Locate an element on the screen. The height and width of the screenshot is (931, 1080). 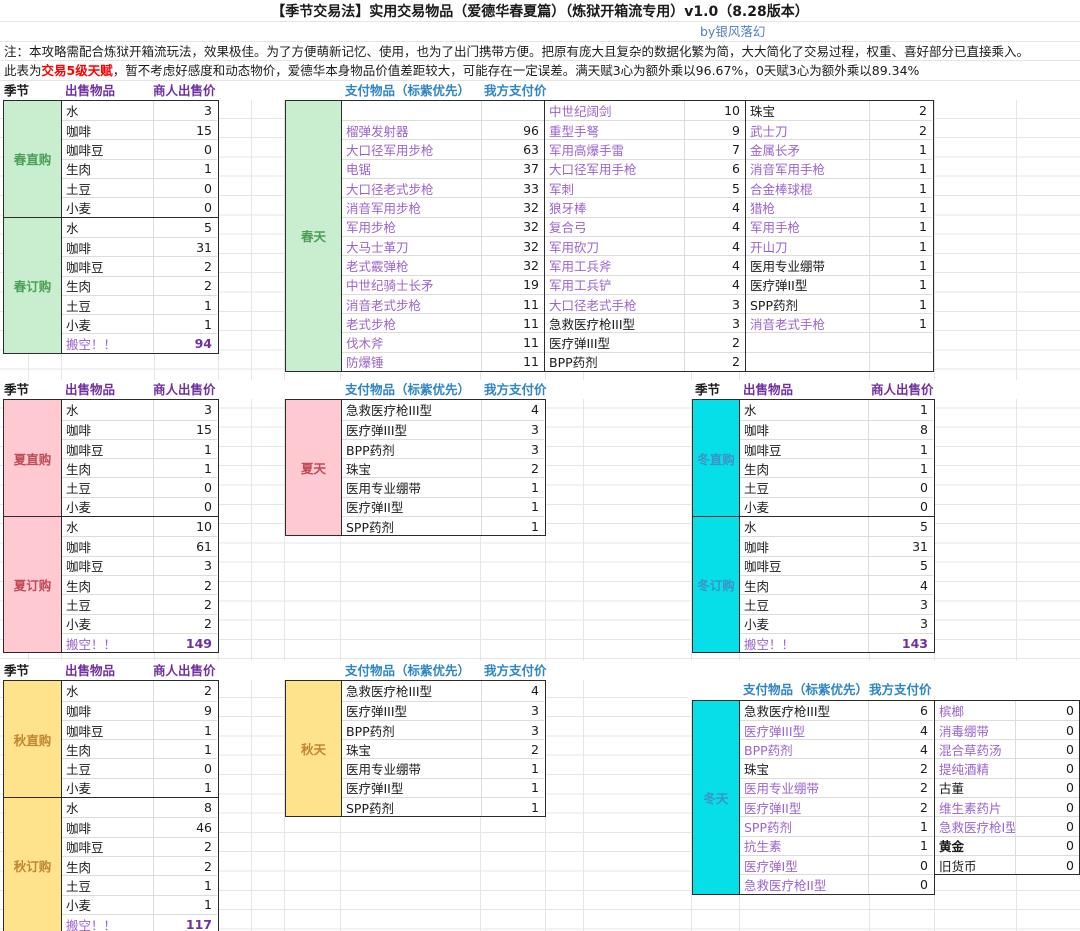
pay-price-cell: 33 is located at coordinates (531, 188).